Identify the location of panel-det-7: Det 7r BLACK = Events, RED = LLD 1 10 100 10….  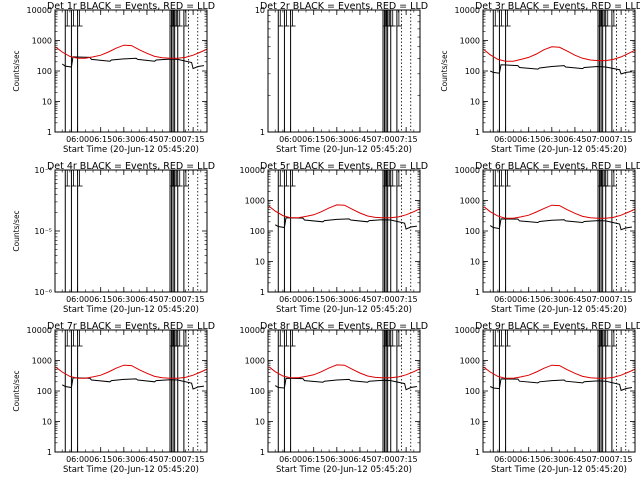
(113, 398).